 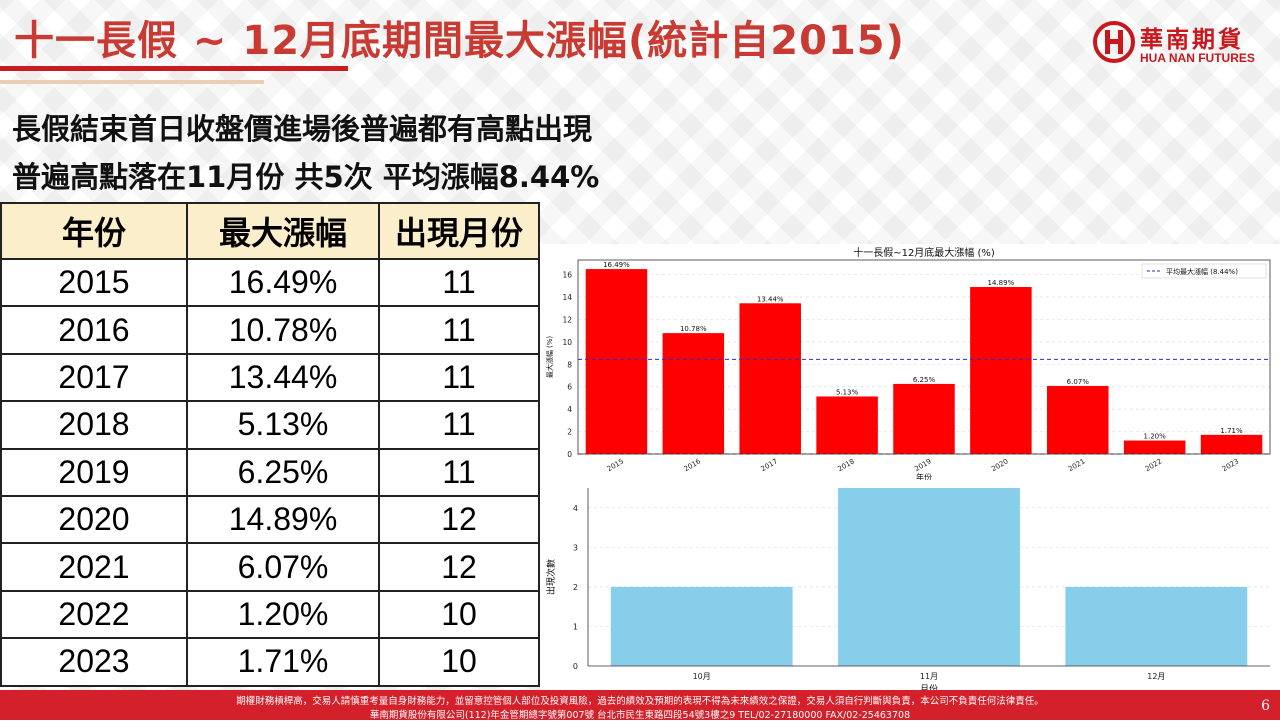 I want to click on cell-max-gain: 5.13%, so click(x=283, y=425).